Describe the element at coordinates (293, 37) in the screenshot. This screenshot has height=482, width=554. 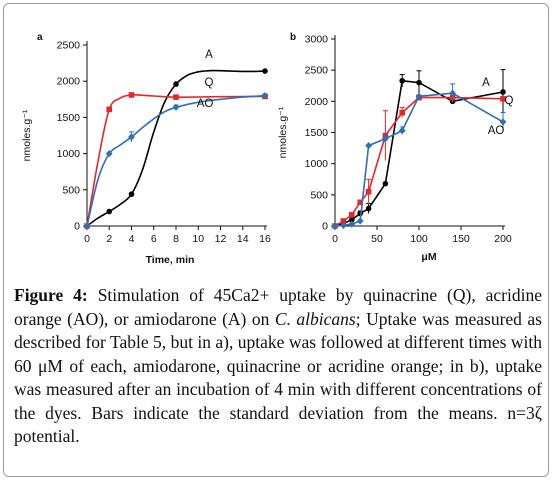
I see `panel-label: b` at that location.